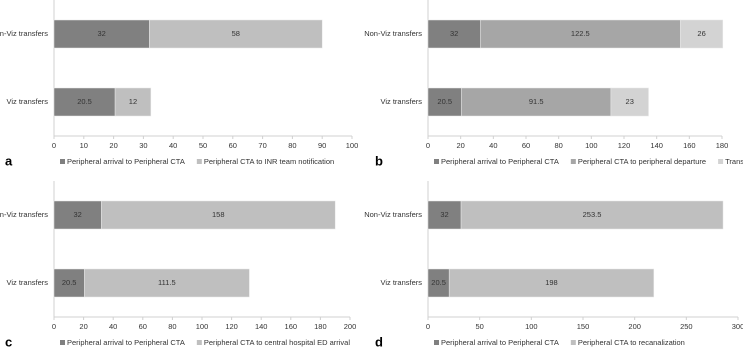  I want to click on value-label: 253.5, so click(592, 214).